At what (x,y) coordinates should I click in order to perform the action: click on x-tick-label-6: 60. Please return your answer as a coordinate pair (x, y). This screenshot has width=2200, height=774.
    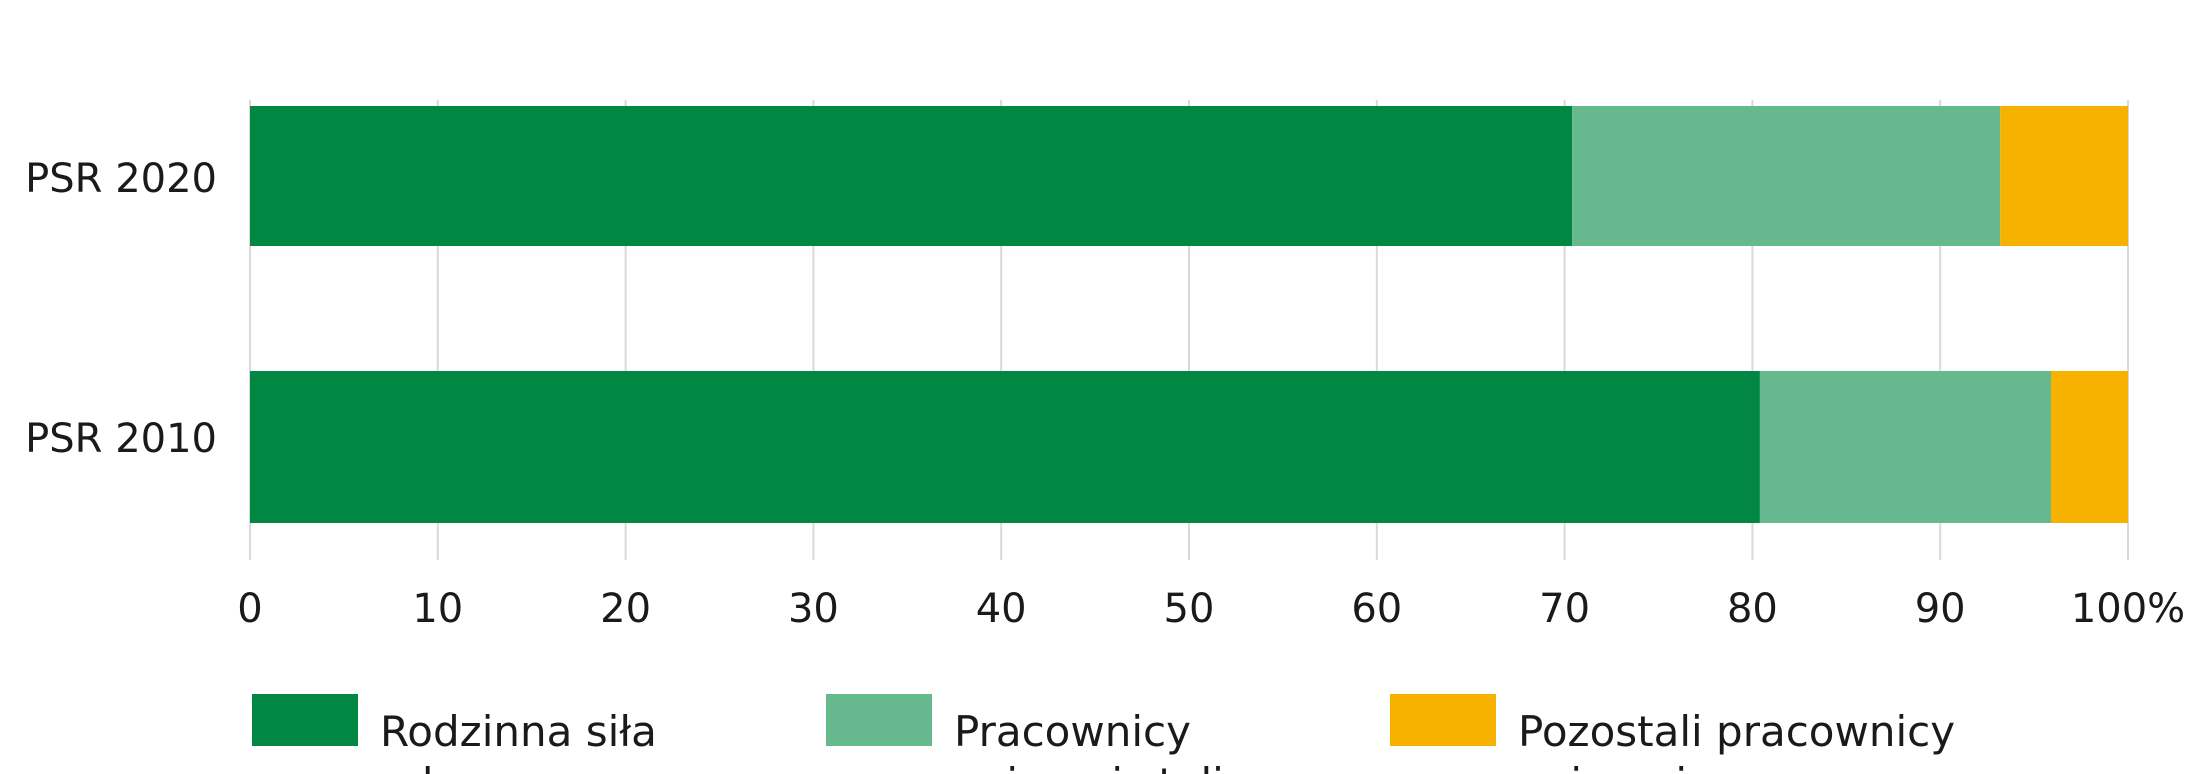
    Looking at the image, I should click on (1376, 609).